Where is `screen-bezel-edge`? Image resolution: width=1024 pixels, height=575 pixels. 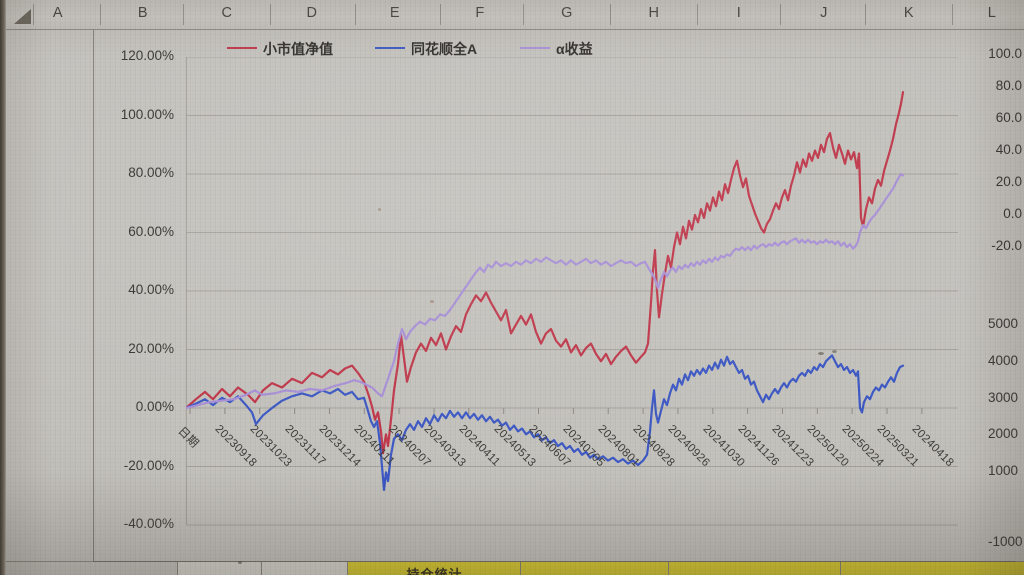
screen-bezel-edge is located at coordinates (3, 287).